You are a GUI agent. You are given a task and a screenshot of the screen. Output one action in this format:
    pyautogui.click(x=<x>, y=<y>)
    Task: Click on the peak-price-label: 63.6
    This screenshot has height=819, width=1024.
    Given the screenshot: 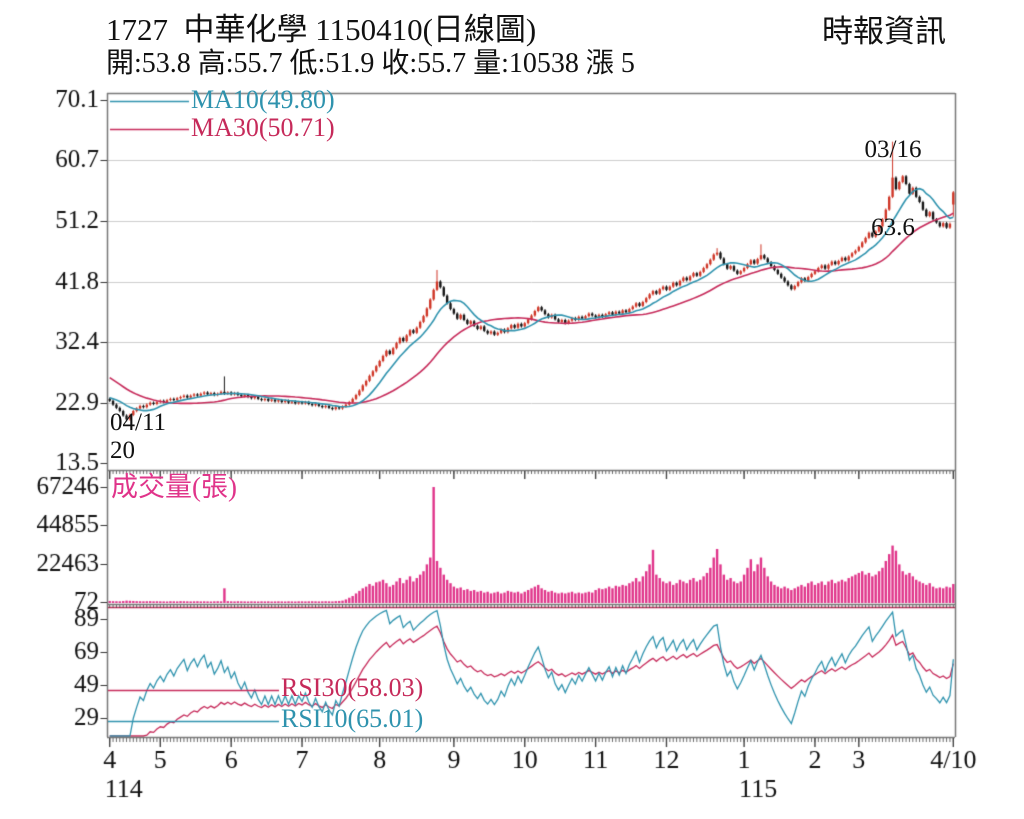 What is the action you would take?
    pyautogui.click(x=893, y=228)
    